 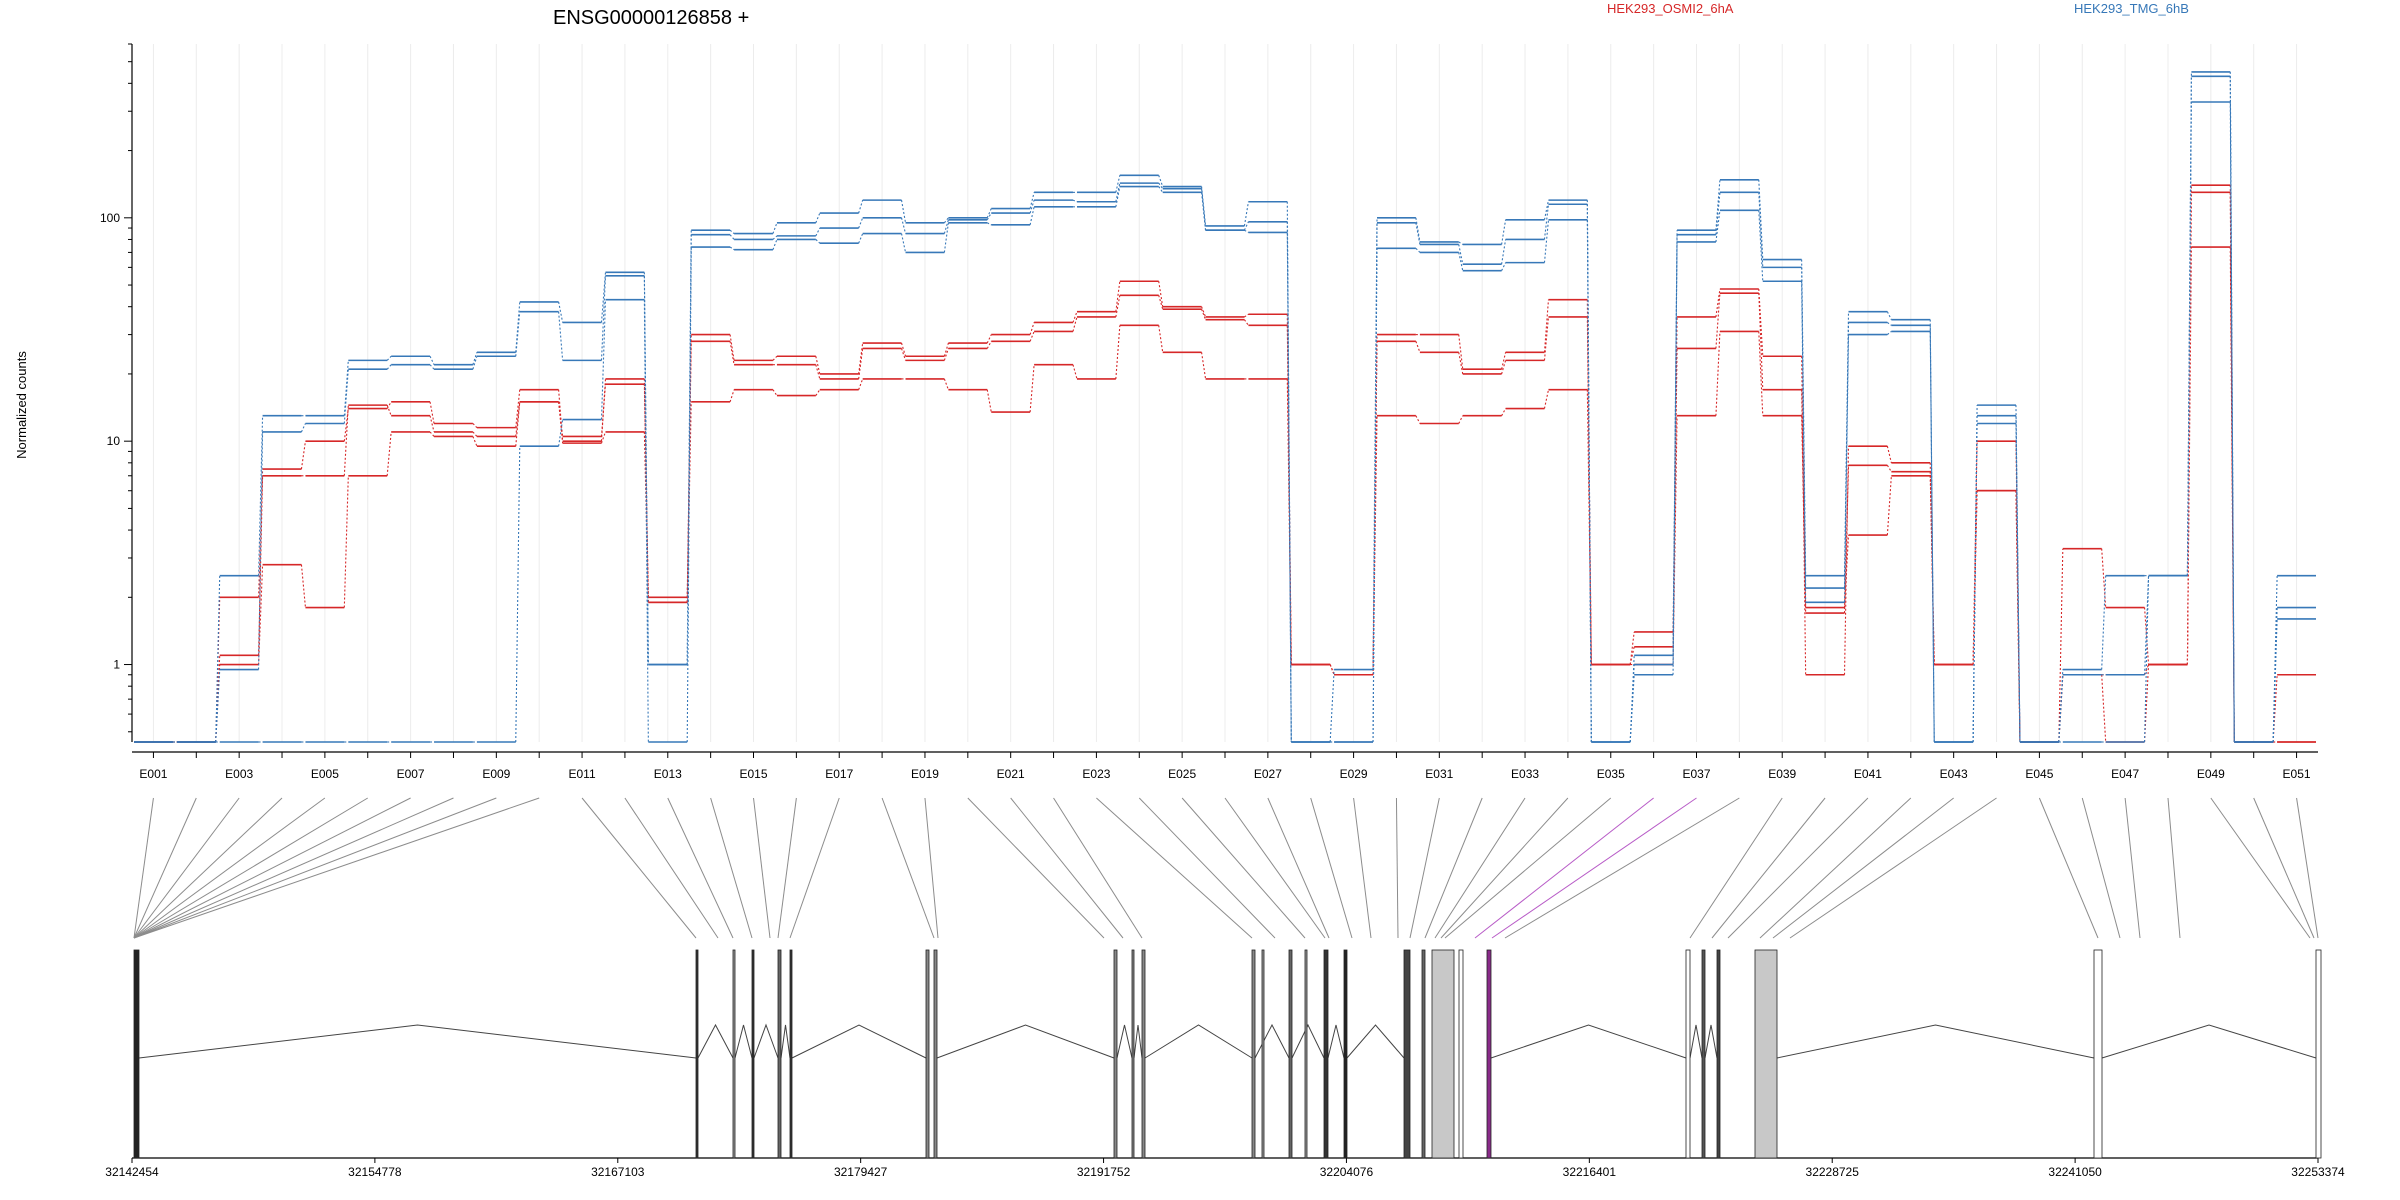 I want to click on exon-tick-label: E013, so click(x=668, y=774).